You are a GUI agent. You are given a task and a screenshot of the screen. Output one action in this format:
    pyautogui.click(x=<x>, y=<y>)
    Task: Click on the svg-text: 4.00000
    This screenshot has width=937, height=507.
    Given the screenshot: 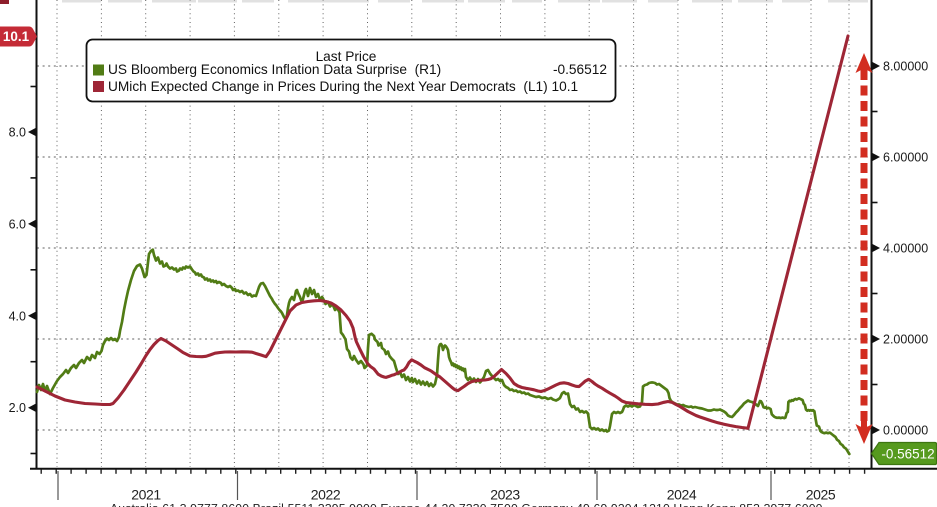 What is the action you would take?
    pyautogui.click(x=905, y=249)
    